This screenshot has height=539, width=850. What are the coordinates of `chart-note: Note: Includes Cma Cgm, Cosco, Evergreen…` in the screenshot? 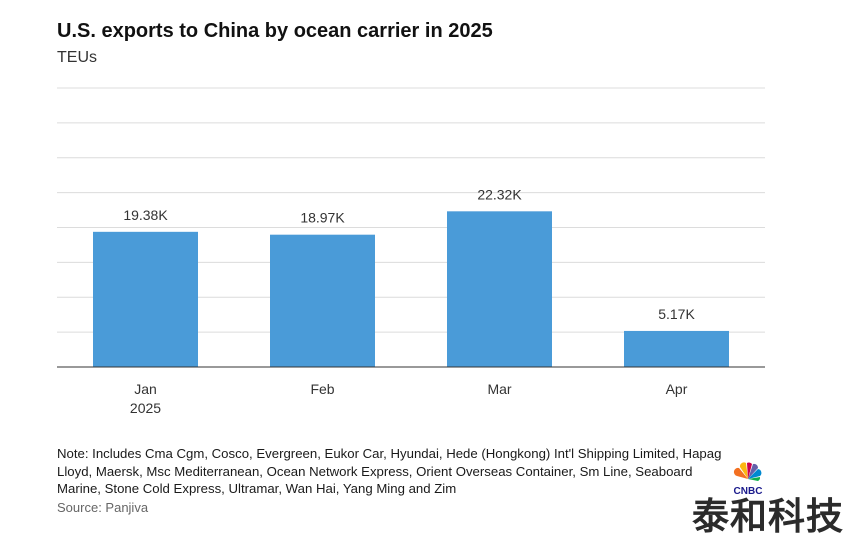 It's located at (389, 471).